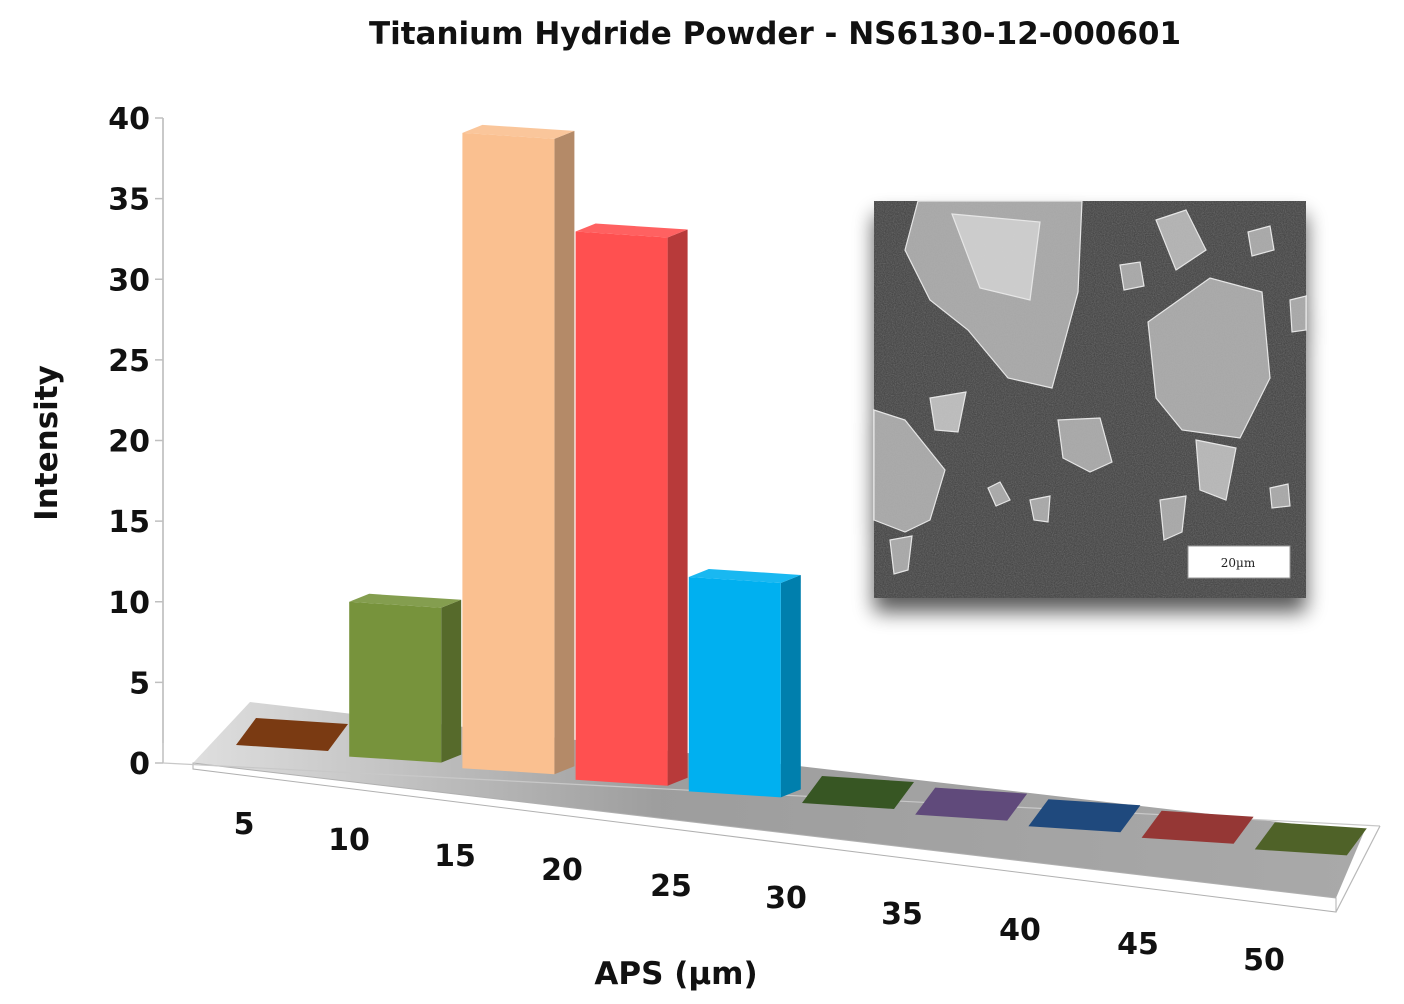 This screenshot has width=1404, height=1004. What do you see at coordinates (455, 856) in the screenshot?
I see `x-tick-label-15: 15` at bounding box center [455, 856].